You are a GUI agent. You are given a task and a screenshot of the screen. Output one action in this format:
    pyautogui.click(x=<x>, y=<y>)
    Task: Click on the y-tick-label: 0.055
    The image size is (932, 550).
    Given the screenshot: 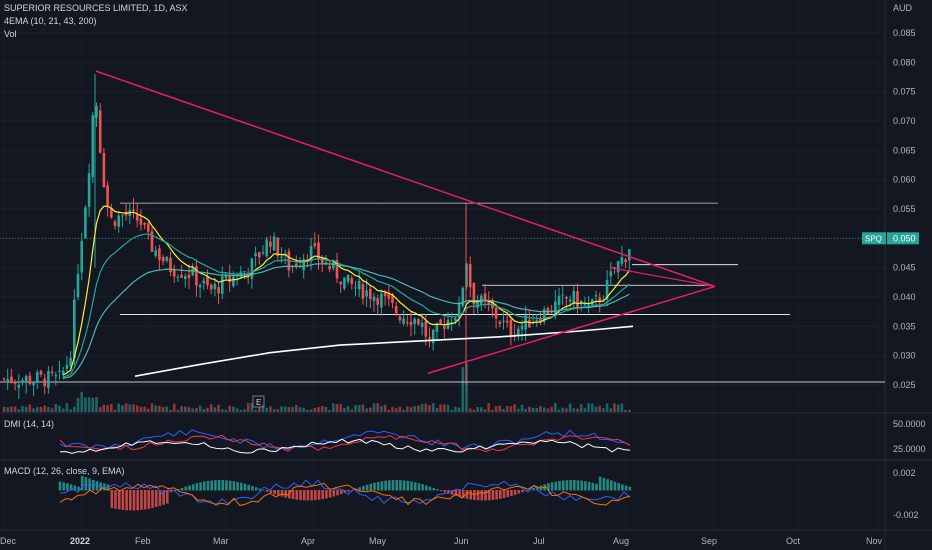 What is the action you would take?
    pyautogui.click(x=904, y=209)
    